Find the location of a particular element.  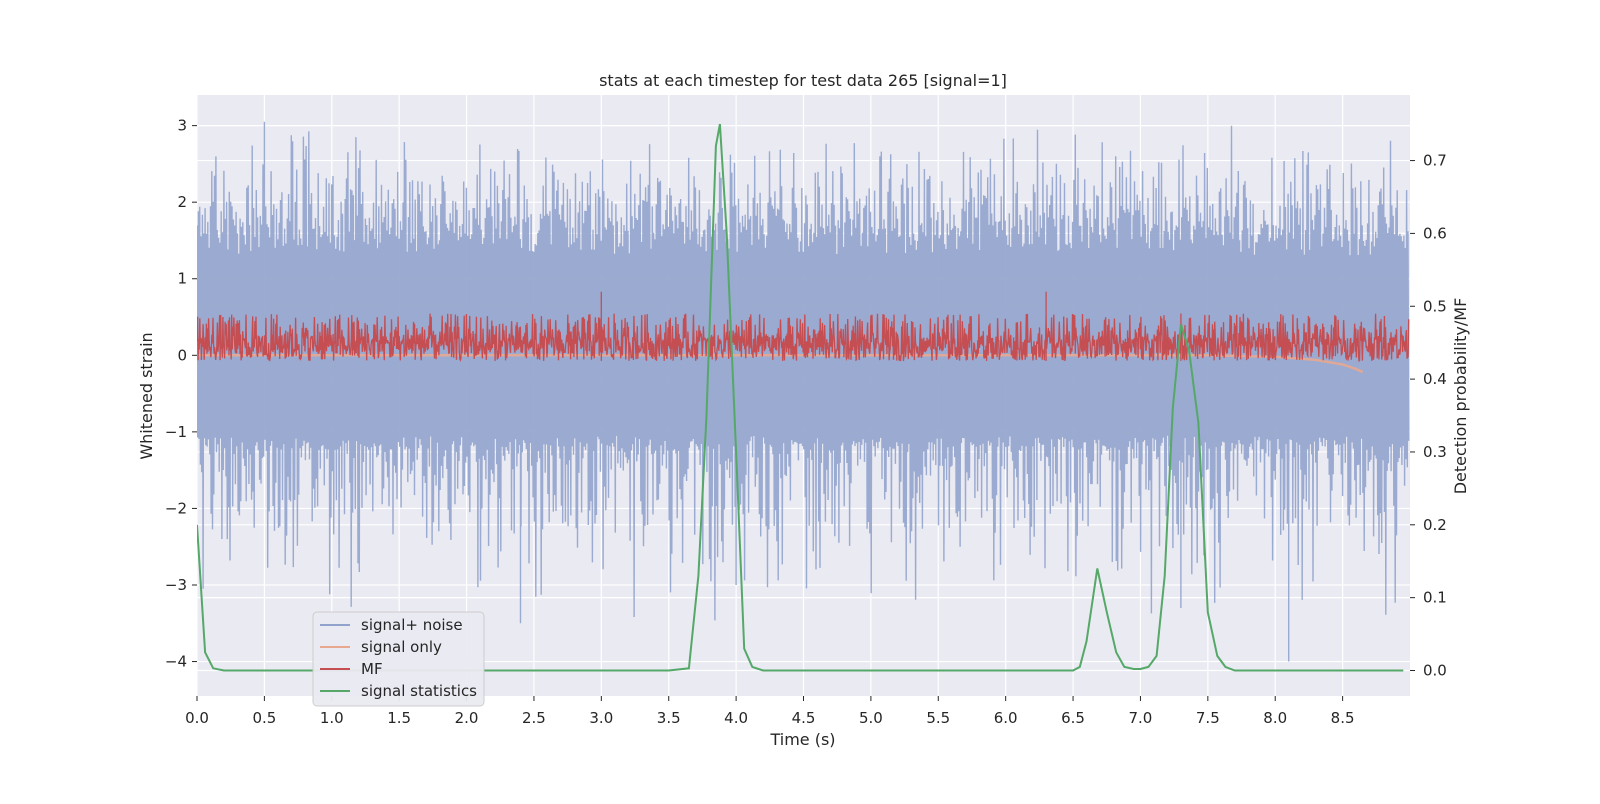

x-tick-label: 1.0 is located at coordinates (332, 718).